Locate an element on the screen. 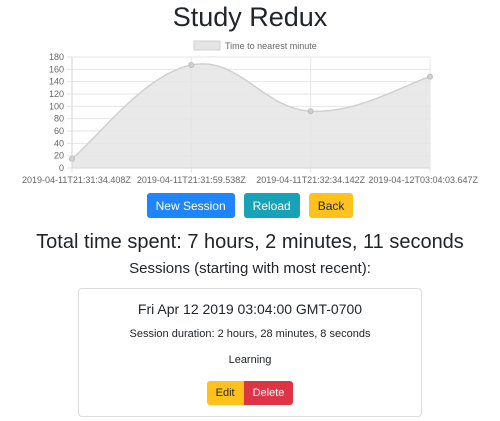 The height and width of the screenshot is (421, 500). edit-session-button: Edit is located at coordinates (225, 393).